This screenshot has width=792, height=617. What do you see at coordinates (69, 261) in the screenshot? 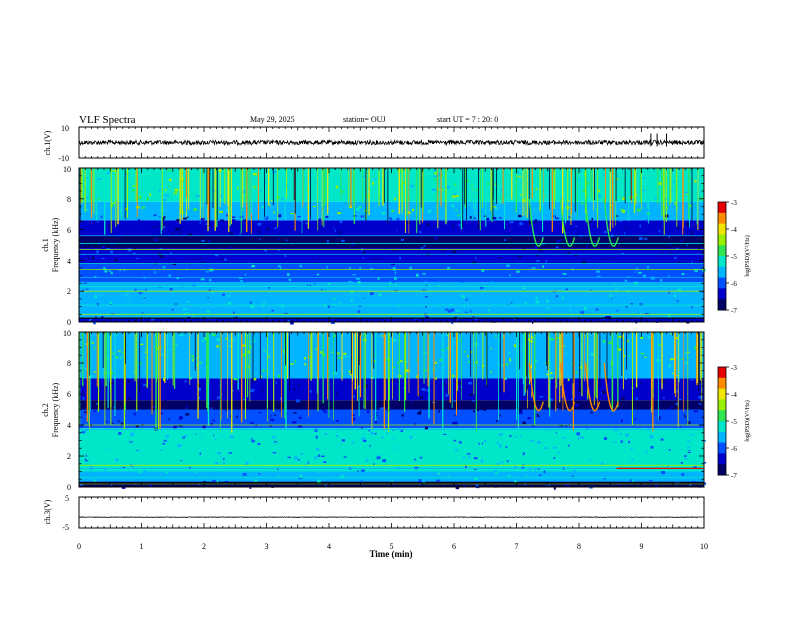
I see `y-tick-label: 4` at bounding box center [69, 261].